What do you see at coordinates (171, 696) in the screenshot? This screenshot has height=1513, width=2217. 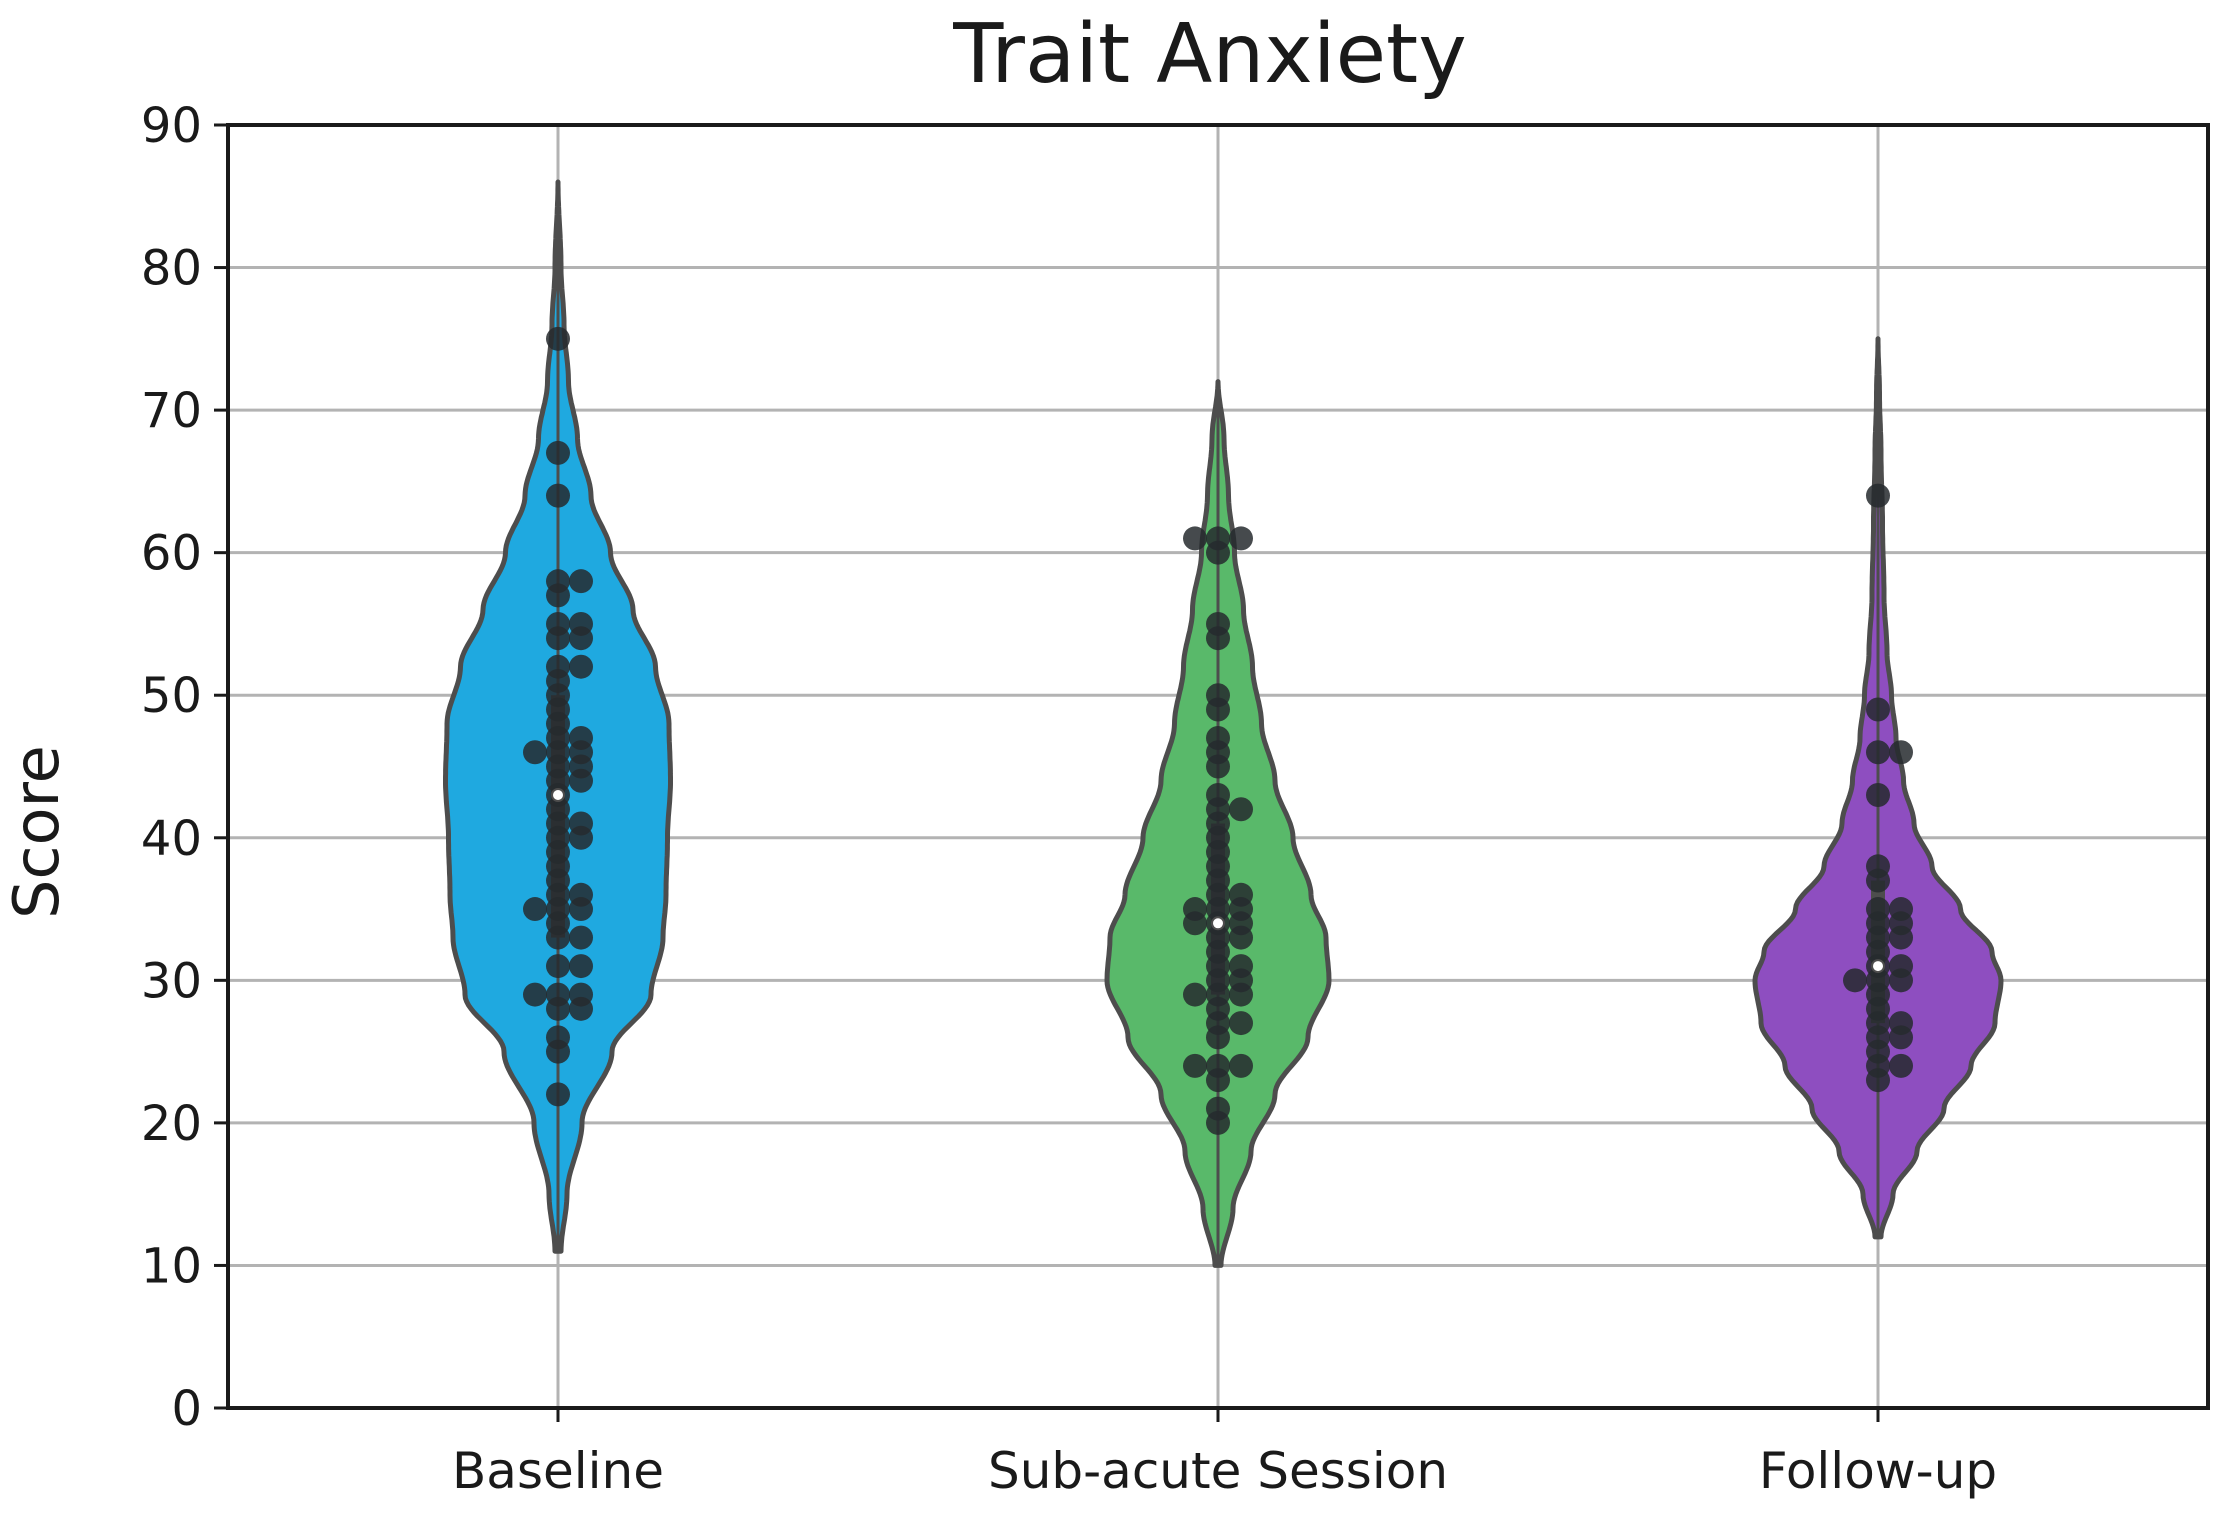 I see `y-tick-label: 50` at bounding box center [171, 696].